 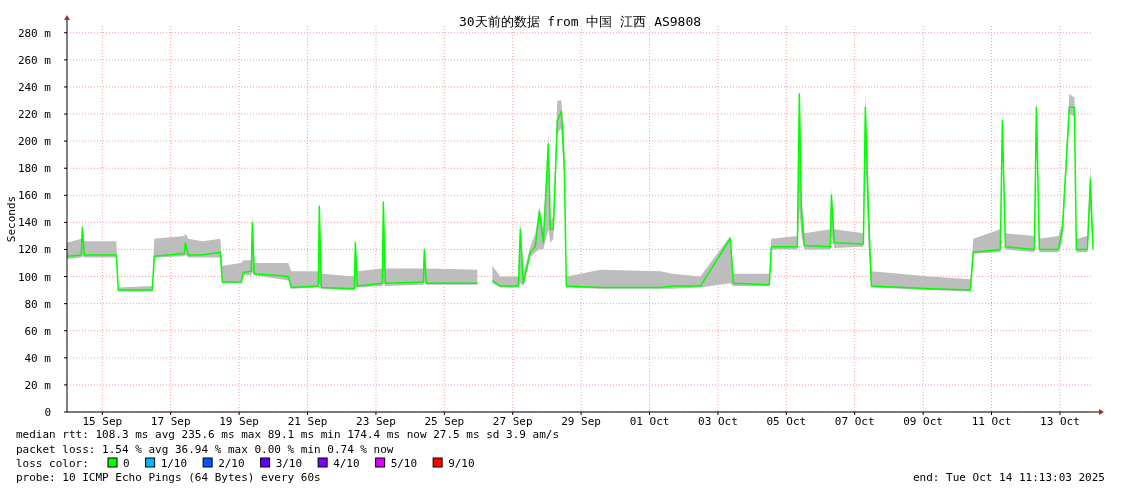 I want to click on legend-label: 3/10, so click(x=289, y=463).